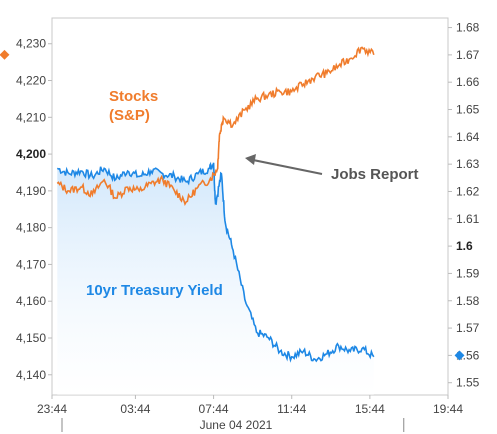 This screenshot has height=434, width=497. What do you see at coordinates (31, 301) in the screenshot?
I see `left-axis-tick-label: 4,160` at bounding box center [31, 301].